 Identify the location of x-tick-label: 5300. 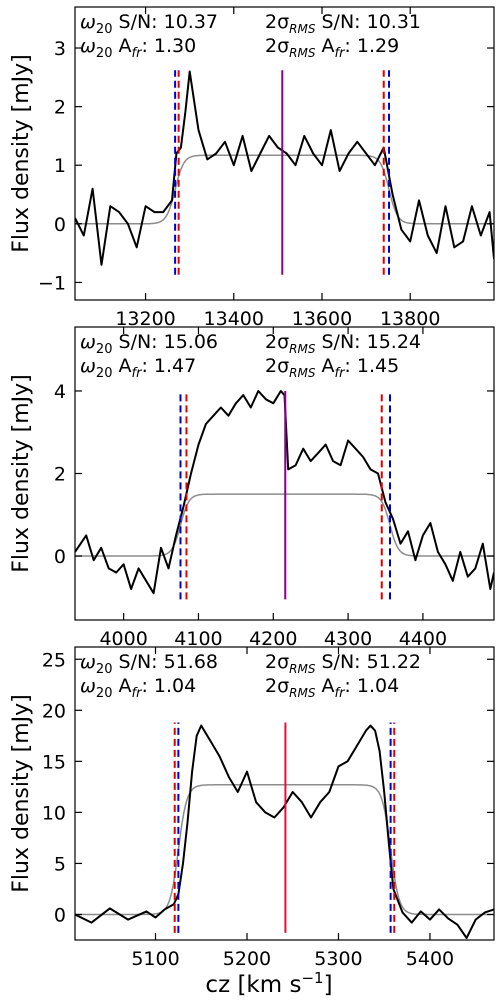
(338, 959).